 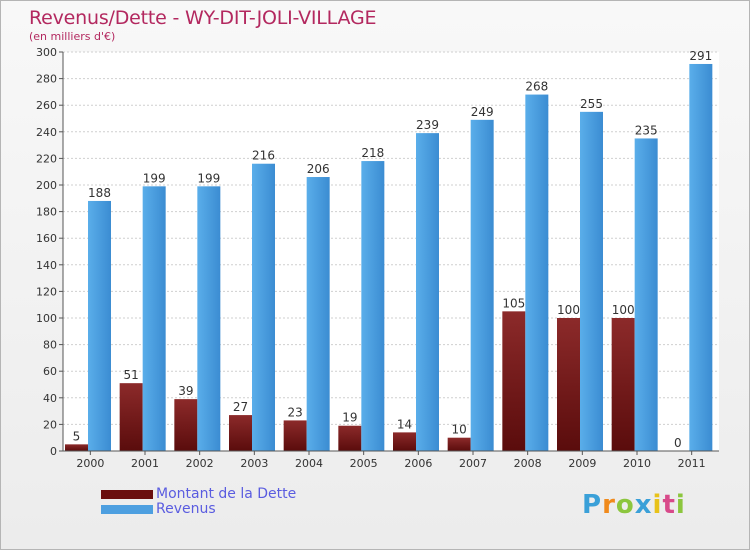 What do you see at coordinates (418, 463) in the screenshot?
I see `x-tick-label: 2006` at bounding box center [418, 463].